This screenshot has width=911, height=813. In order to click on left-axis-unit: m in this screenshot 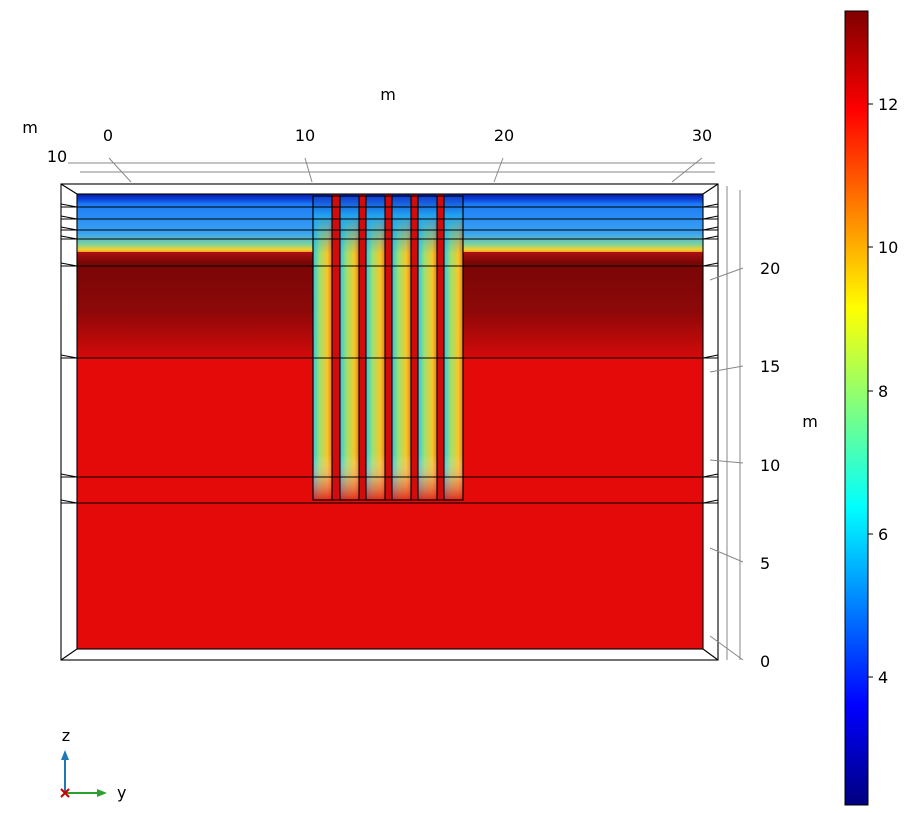, I will do `click(30, 127)`.